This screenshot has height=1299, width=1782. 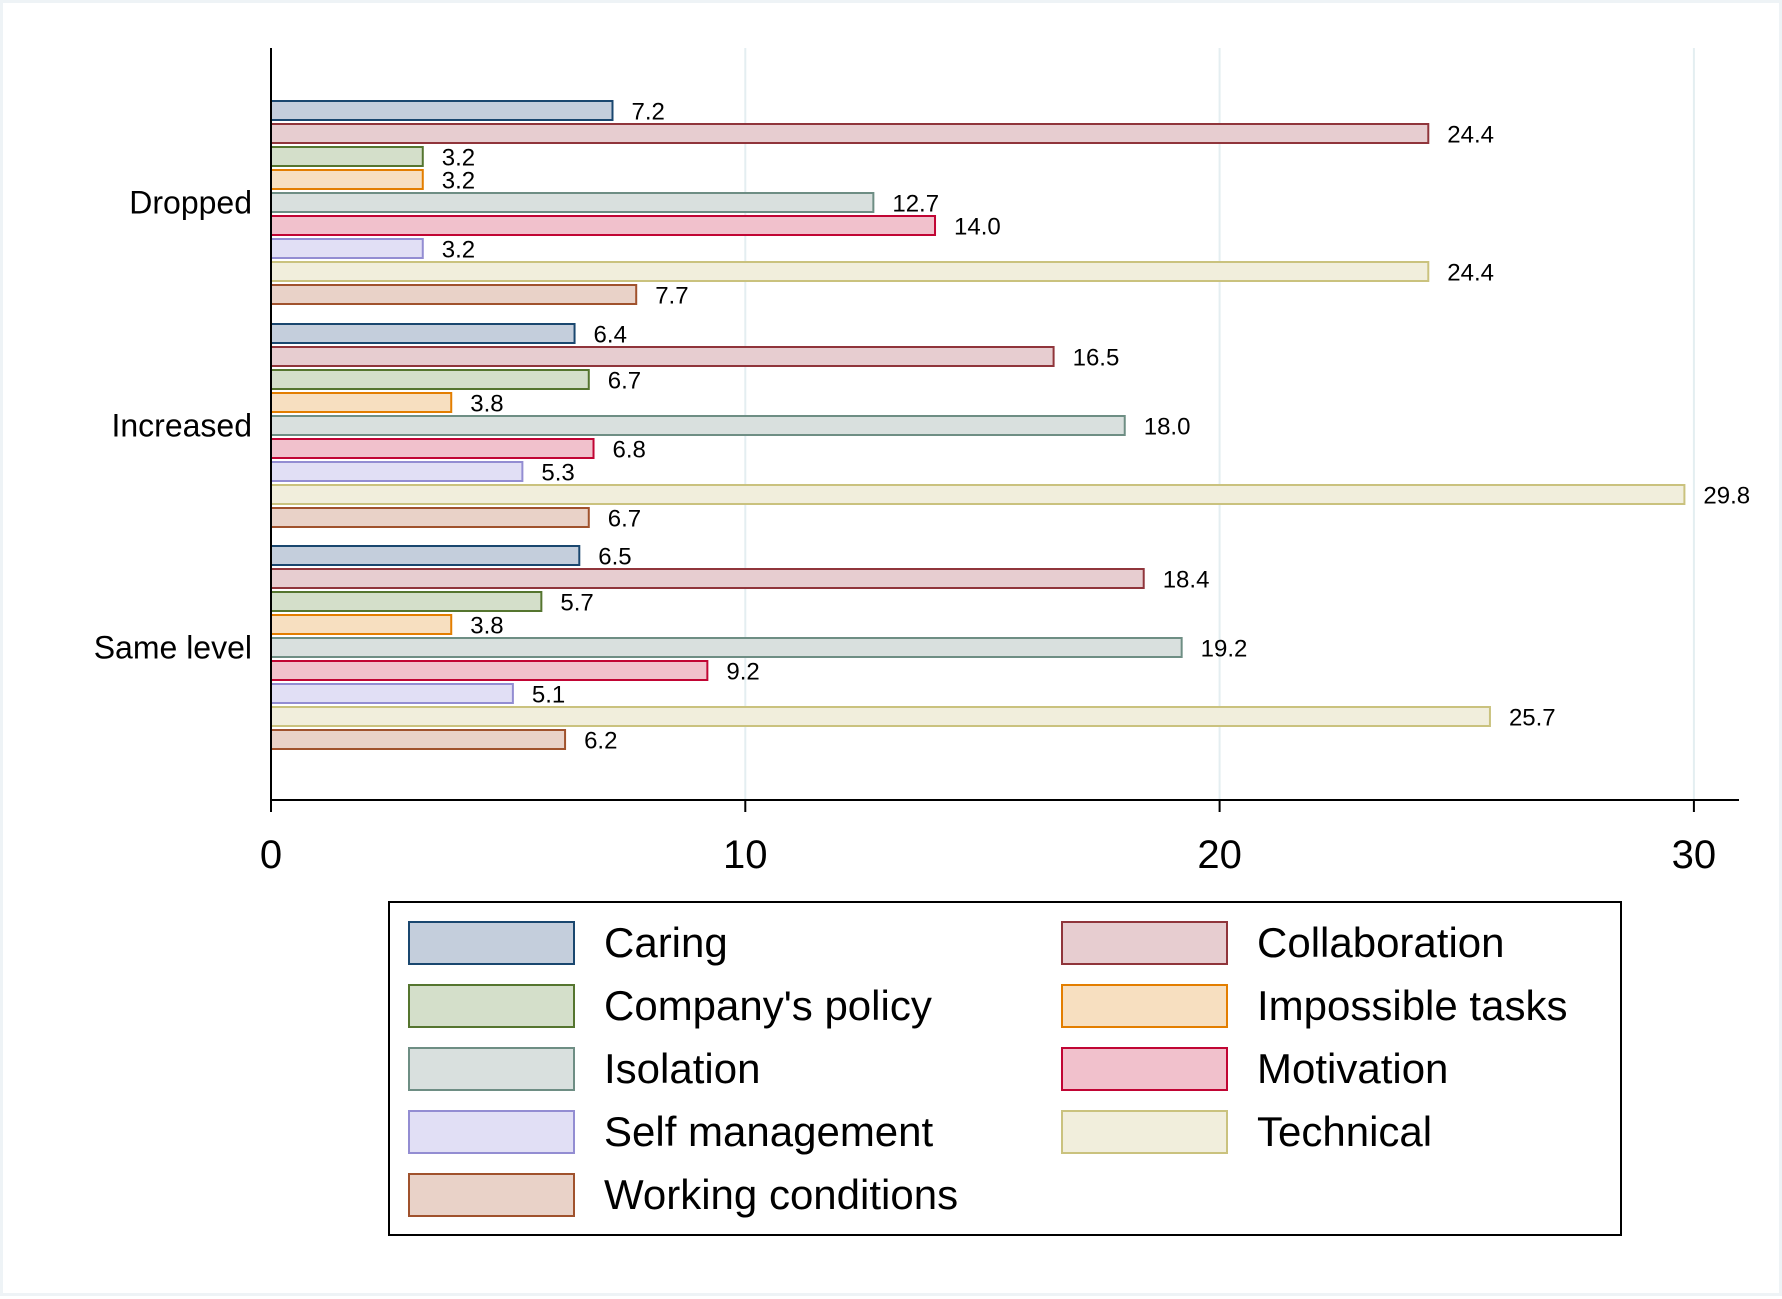 What do you see at coordinates (347, 179) in the screenshot?
I see `bar-dropped-impossible-tasks` at bounding box center [347, 179].